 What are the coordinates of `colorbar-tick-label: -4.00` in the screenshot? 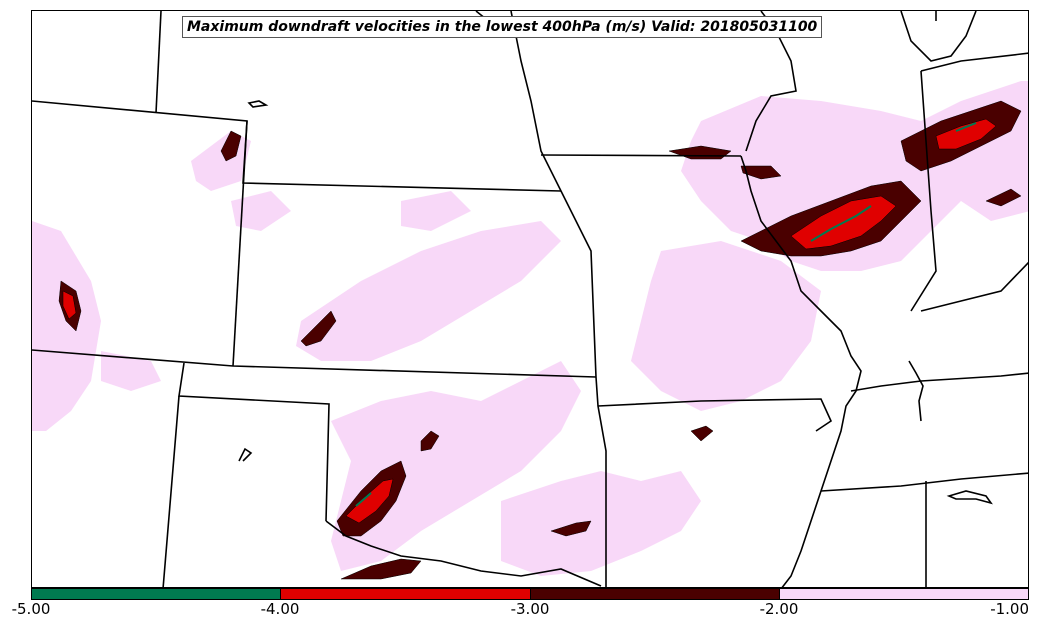 It's located at (280, 609).